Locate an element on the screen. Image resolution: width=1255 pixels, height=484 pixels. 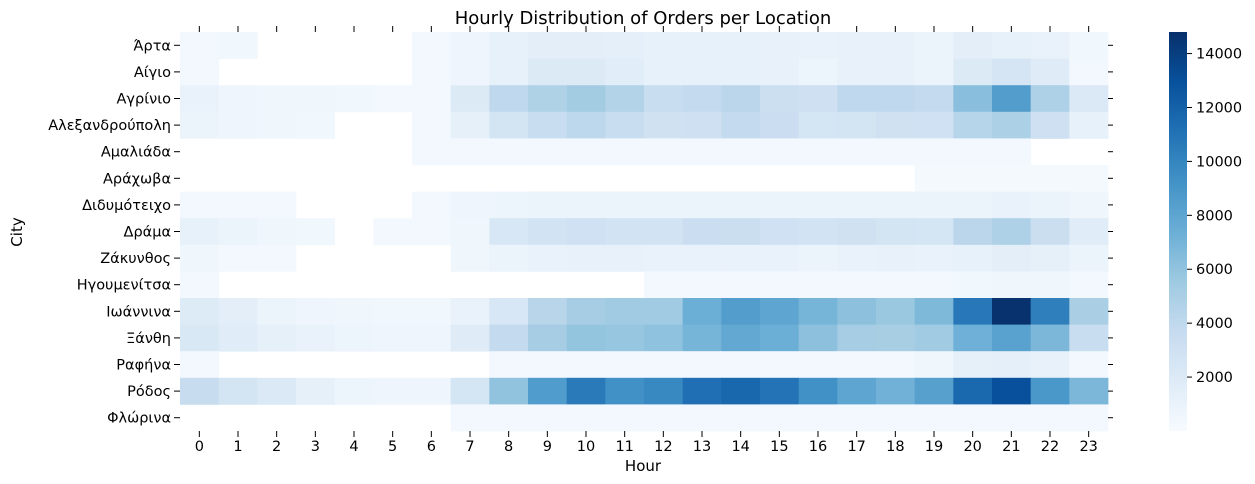
x-tick-label: 9 is located at coordinates (547, 447).